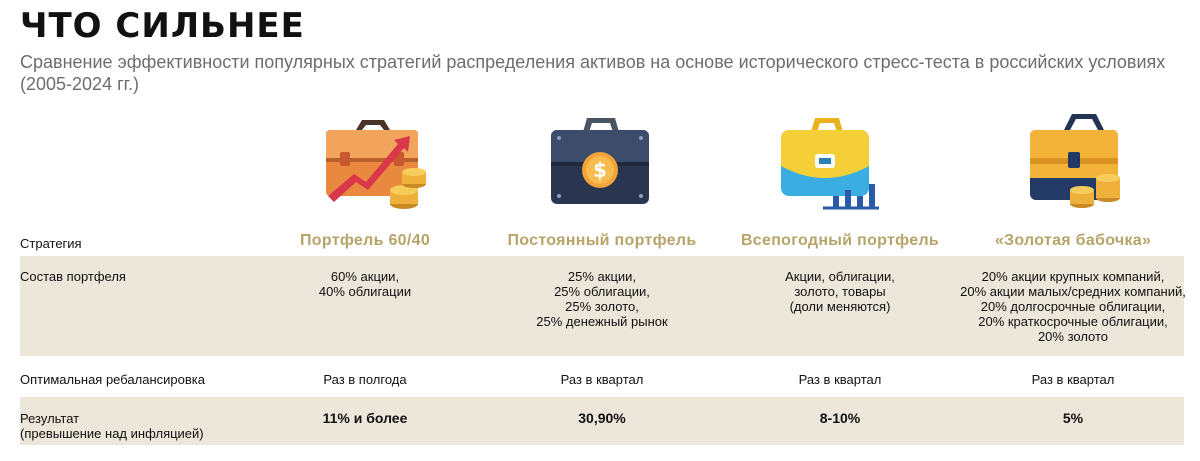  What do you see at coordinates (365, 284) in the screenshot?
I see `composition-60-40: 60% акции, 40% облигации` at bounding box center [365, 284].